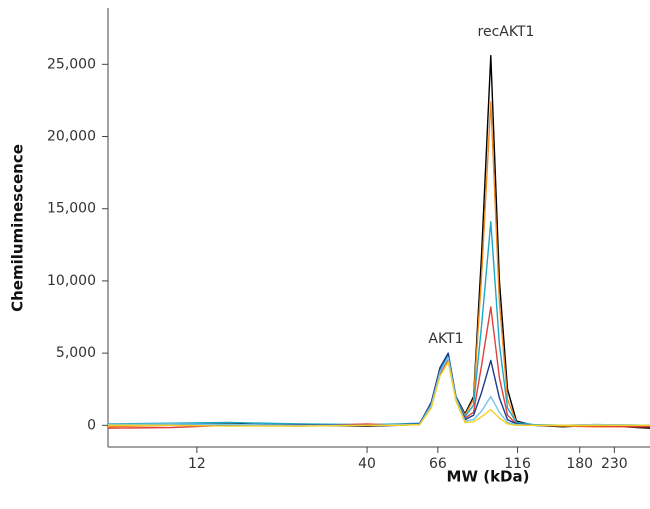 The height and width of the screenshot is (509, 650). What do you see at coordinates (517, 464) in the screenshot?
I see `x-tick-label: 116` at bounding box center [517, 464].